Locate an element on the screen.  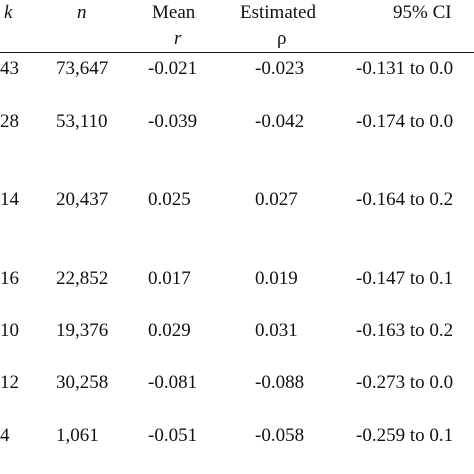
cell-estimated-rho: -0.058 is located at coordinates (280, 435).